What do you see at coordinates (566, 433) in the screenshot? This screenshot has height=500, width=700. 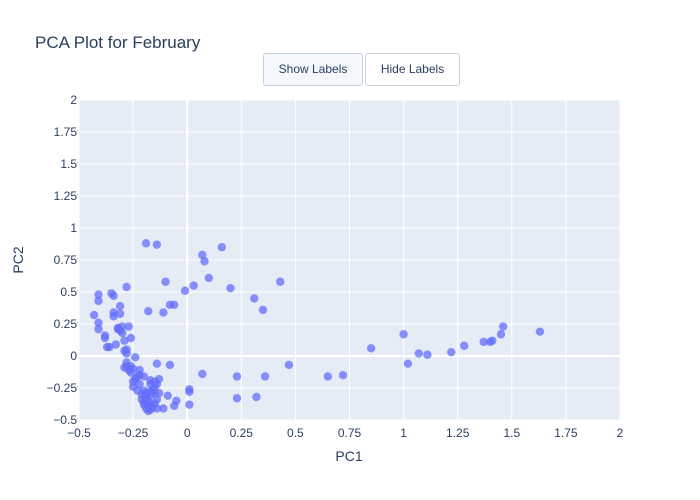 I see `x-tick-label: 1.75` at bounding box center [566, 433].